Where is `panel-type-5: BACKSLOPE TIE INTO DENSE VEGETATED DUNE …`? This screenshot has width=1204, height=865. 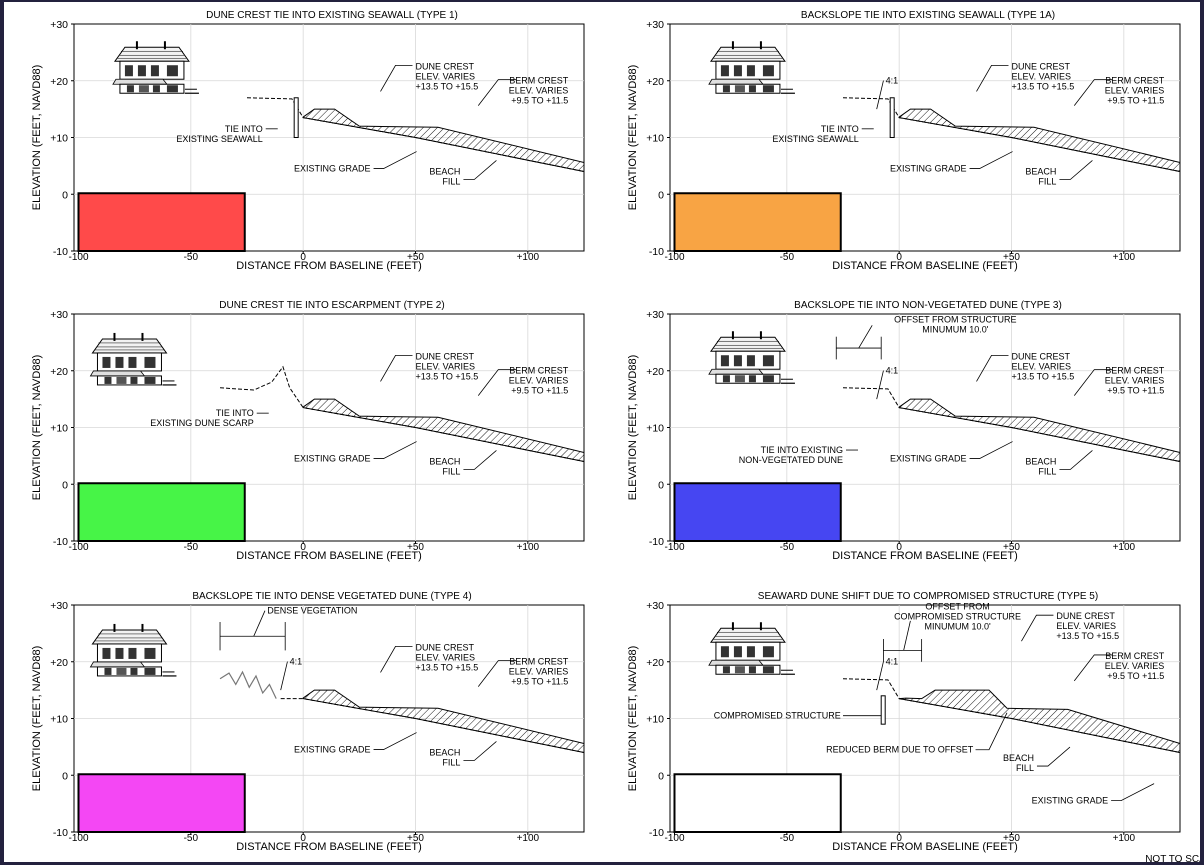
panel-type-5: BACKSLOPE TIE INTO DENSE VEGETATED DUNE … is located at coordinates (308, 722).